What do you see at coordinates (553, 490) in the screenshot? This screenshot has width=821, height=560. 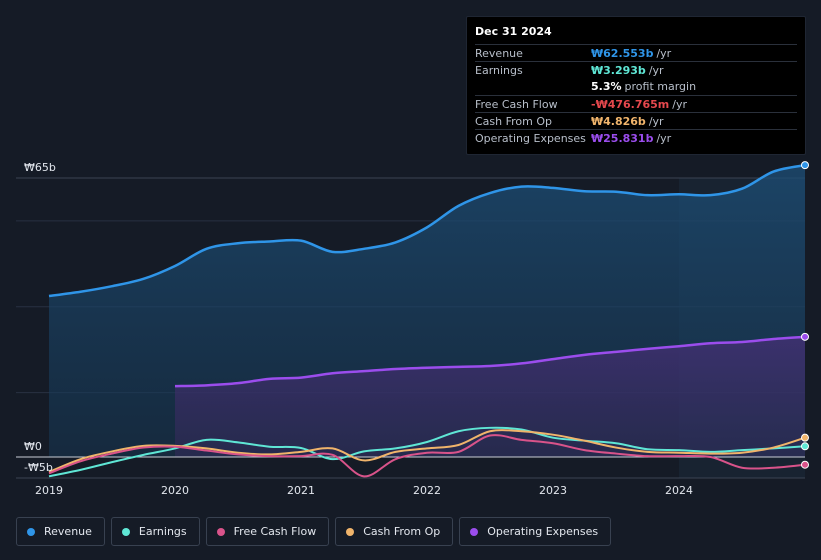 I see `x-tick-label: 2023` at bounding box center [553, 490].